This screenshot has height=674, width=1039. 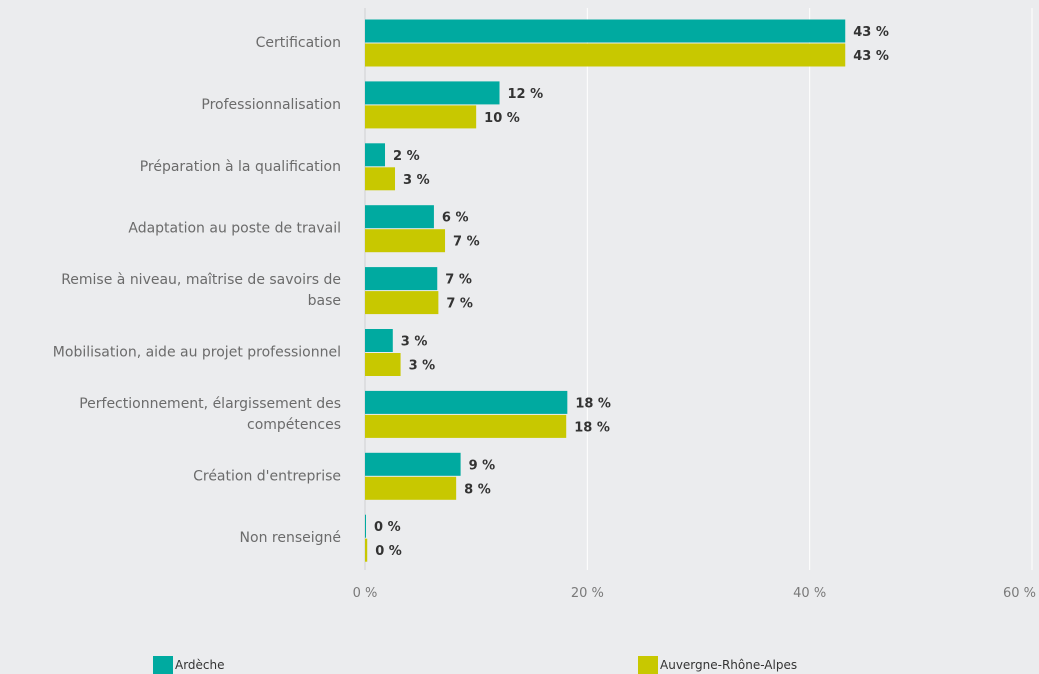 What do you see at coordinates (201, 280) in the screenshot?
I see `category-label: Remise à niveau, maîtrise de savoirs de` at bounding box center [201, 280].